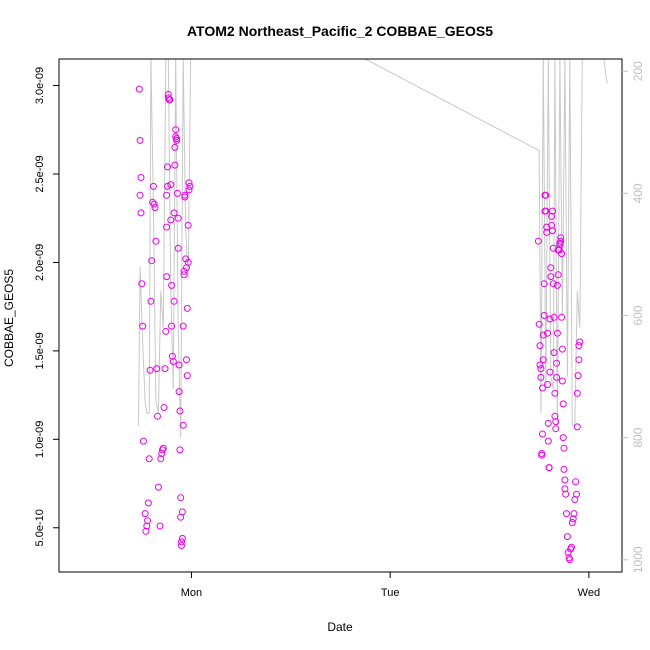 This screenshot has width=650, height=650. Describe the element at coordinates (40, 350) in the screenshot. I see `y-tick-label: 1.5e-09` at that location.